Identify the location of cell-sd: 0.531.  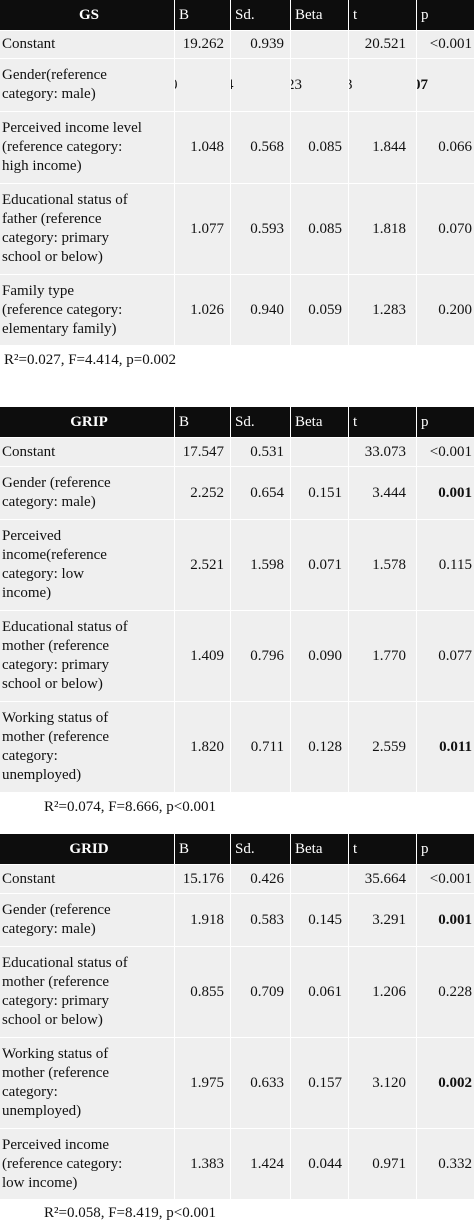
(260, 452).